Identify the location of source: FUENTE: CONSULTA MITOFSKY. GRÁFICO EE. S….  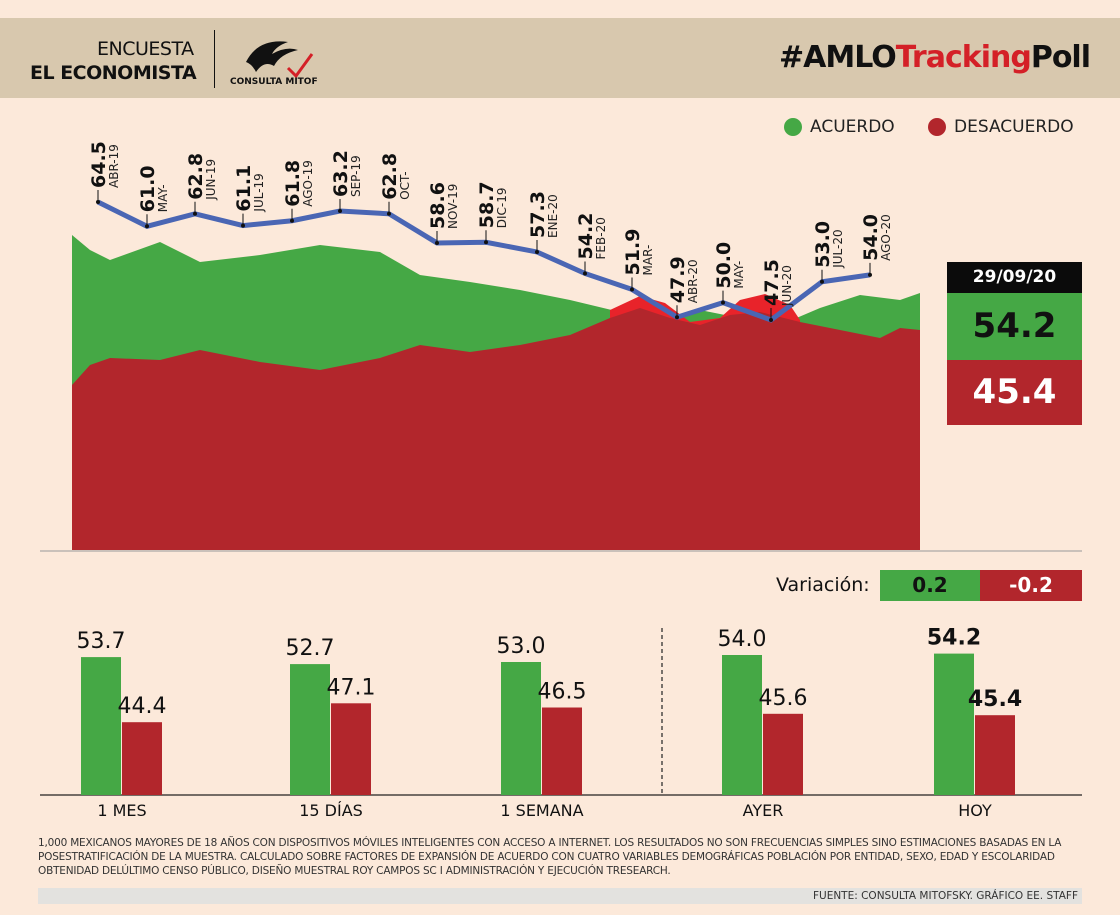
(560, 896).